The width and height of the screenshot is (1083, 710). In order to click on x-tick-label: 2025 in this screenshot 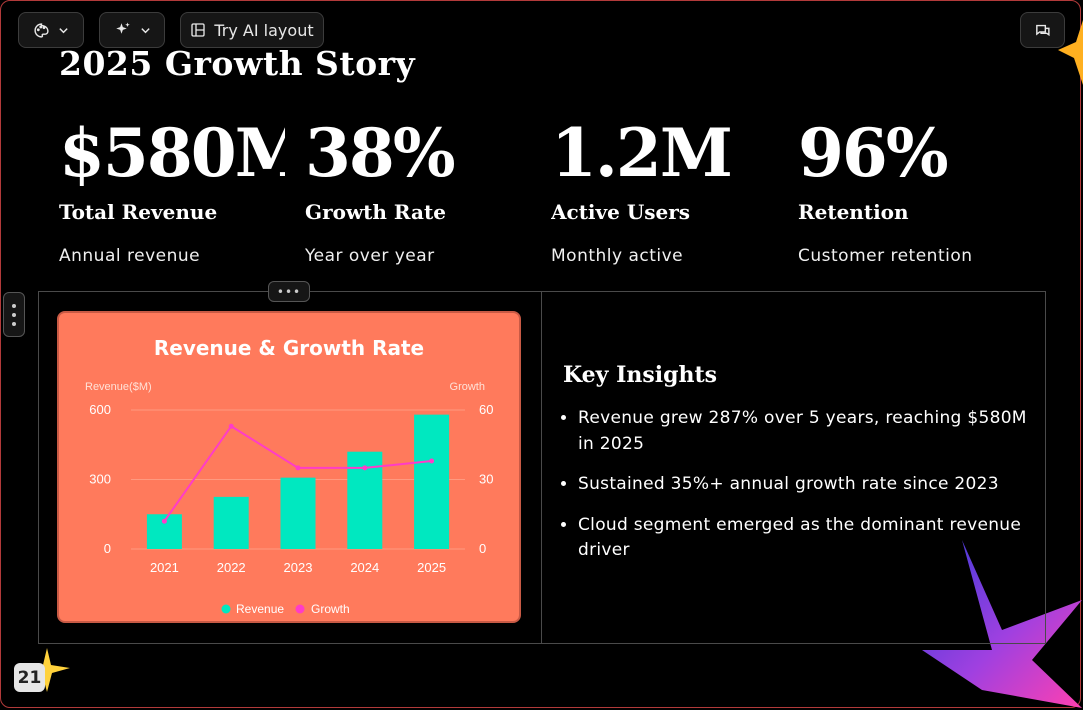, I will do `click(431, 567)`.